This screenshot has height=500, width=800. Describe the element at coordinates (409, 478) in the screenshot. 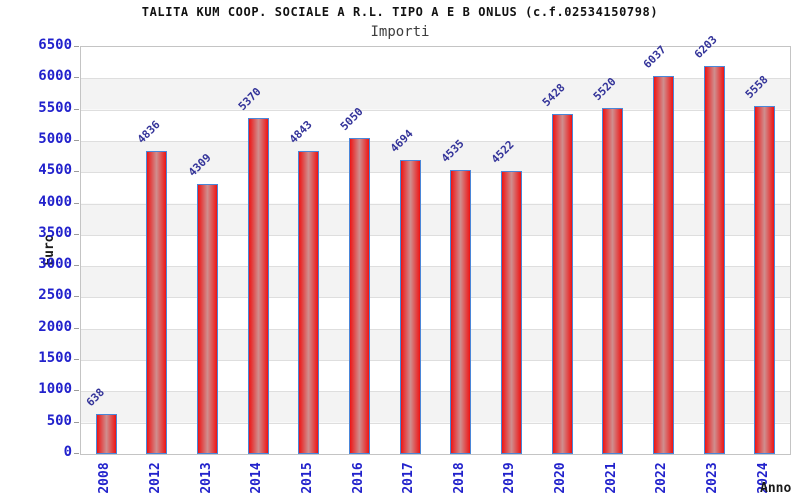

I see `x-tick-label: 2017` at that location.